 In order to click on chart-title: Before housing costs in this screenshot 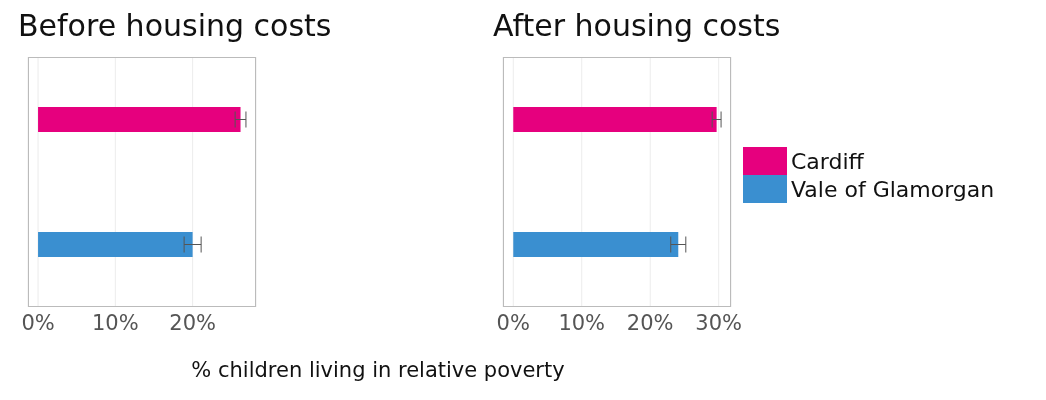, I will do `click(175, 26)`.